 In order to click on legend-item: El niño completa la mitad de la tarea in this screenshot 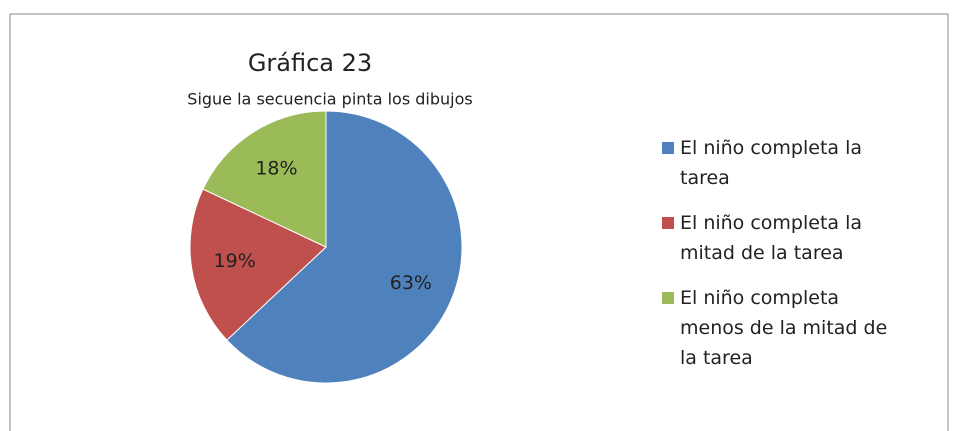, I will do `click(784, 238)`.